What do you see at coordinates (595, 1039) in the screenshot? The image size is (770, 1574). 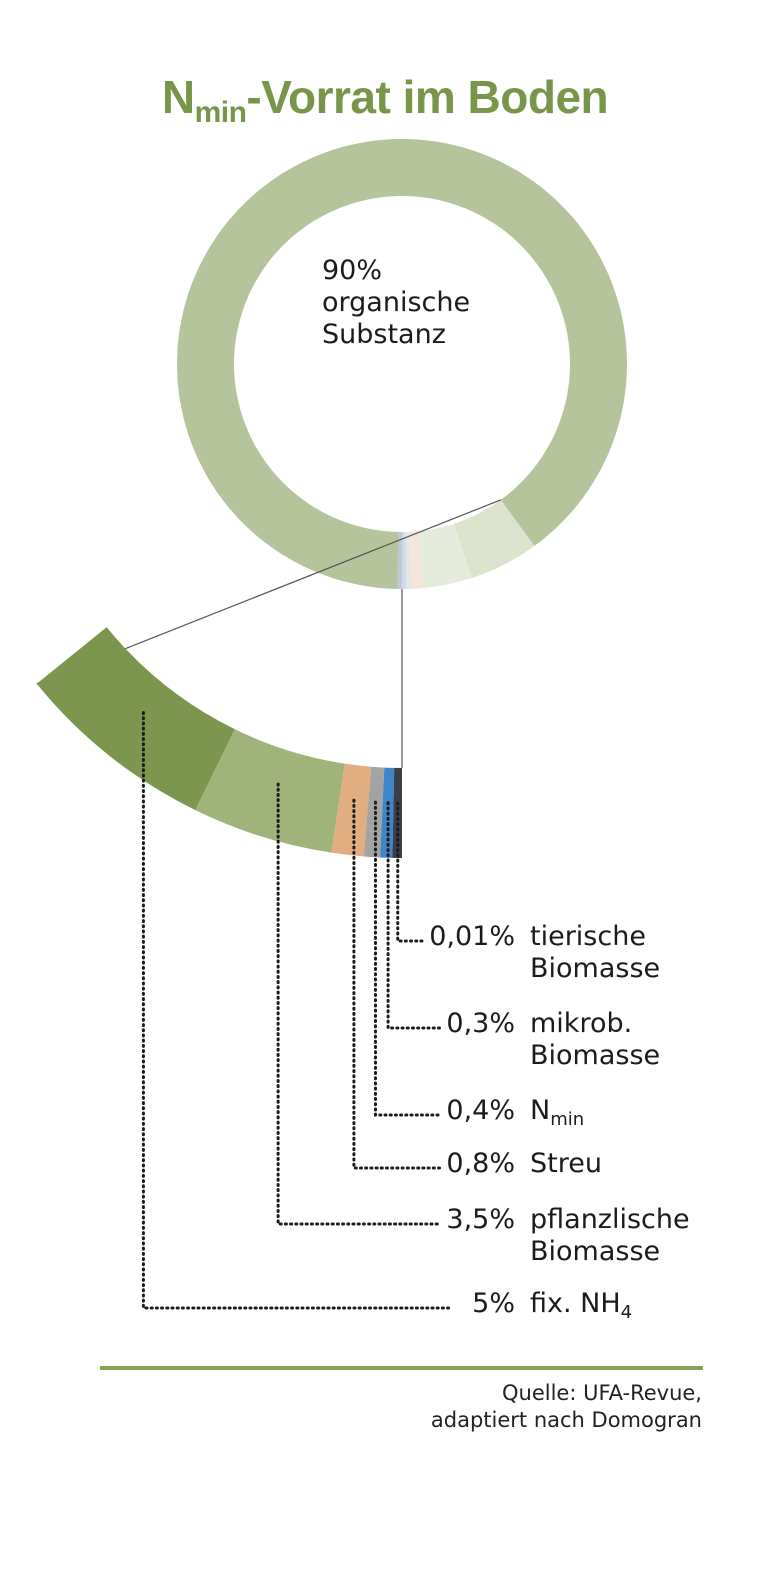 I see `slice-label-4: mikrob. Biomasse` at bounding box center [595, 1039].